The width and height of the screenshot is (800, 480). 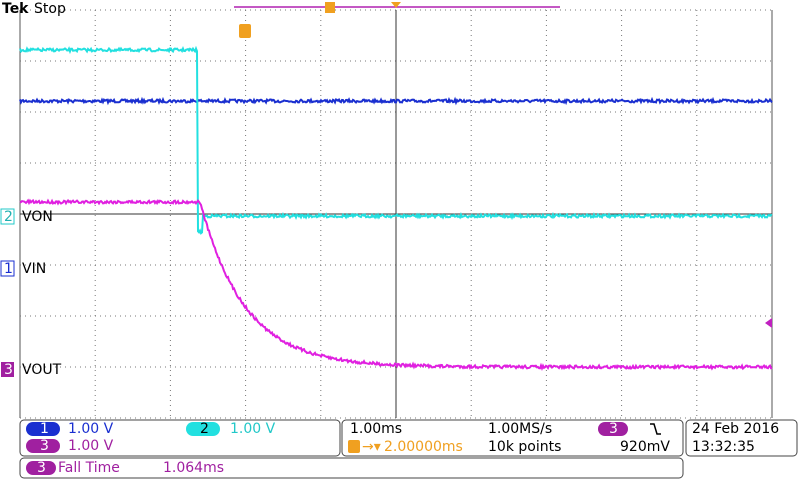 What do you see at coordinates (91, 446) in the screenshot?
I see `ch3-scale: 1.00 V` at bounding box center [91, 446].